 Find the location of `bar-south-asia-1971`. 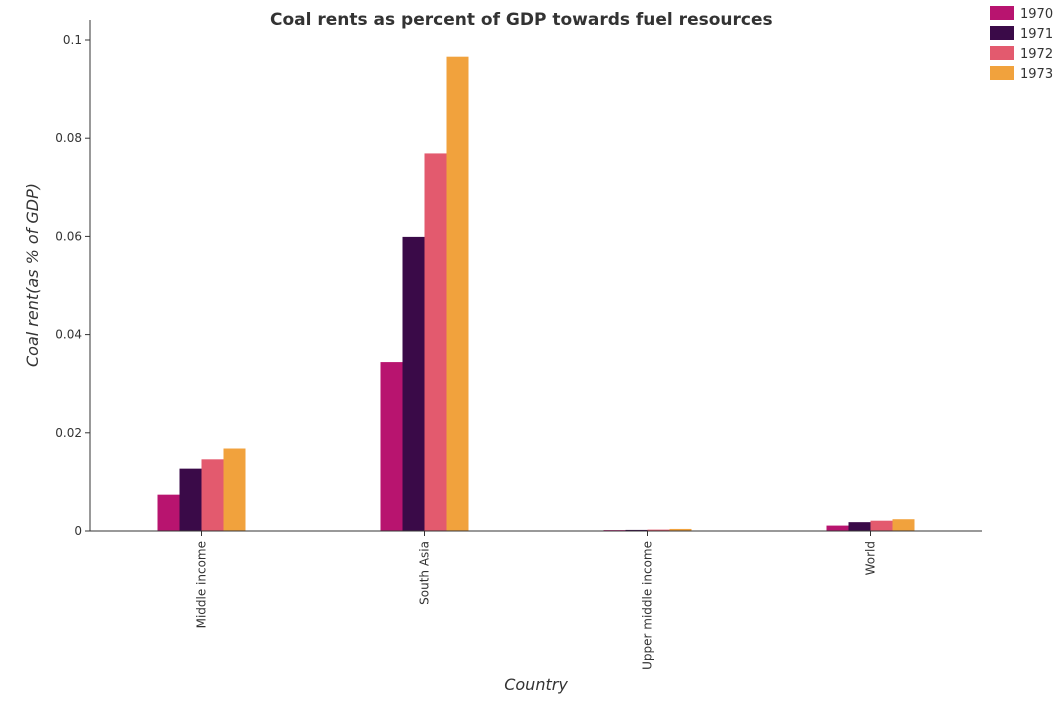

bar-south-asia-1971 is located at coordinates (413, 384).